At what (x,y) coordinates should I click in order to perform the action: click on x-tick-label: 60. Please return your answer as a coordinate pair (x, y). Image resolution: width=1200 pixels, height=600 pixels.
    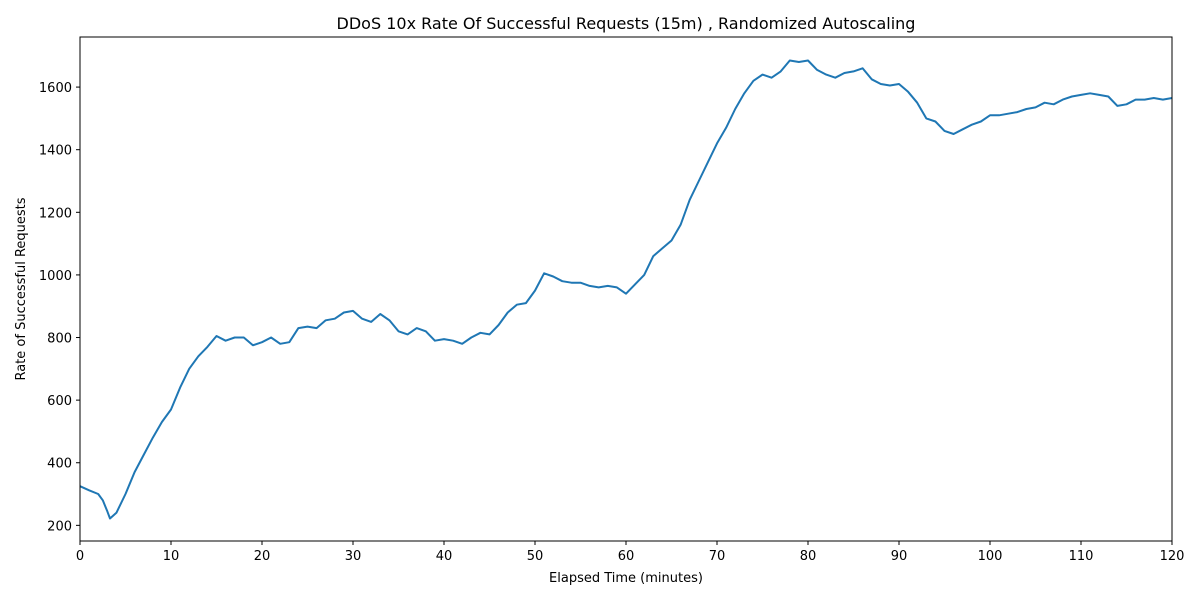
    Looking at the image, I should click on (626, 556).